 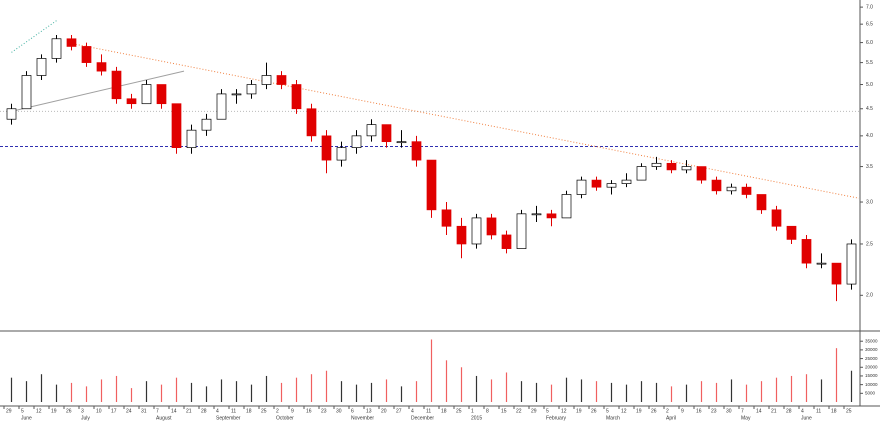 I want to click on x-tick-label: 28, so click(x=204, y=411).